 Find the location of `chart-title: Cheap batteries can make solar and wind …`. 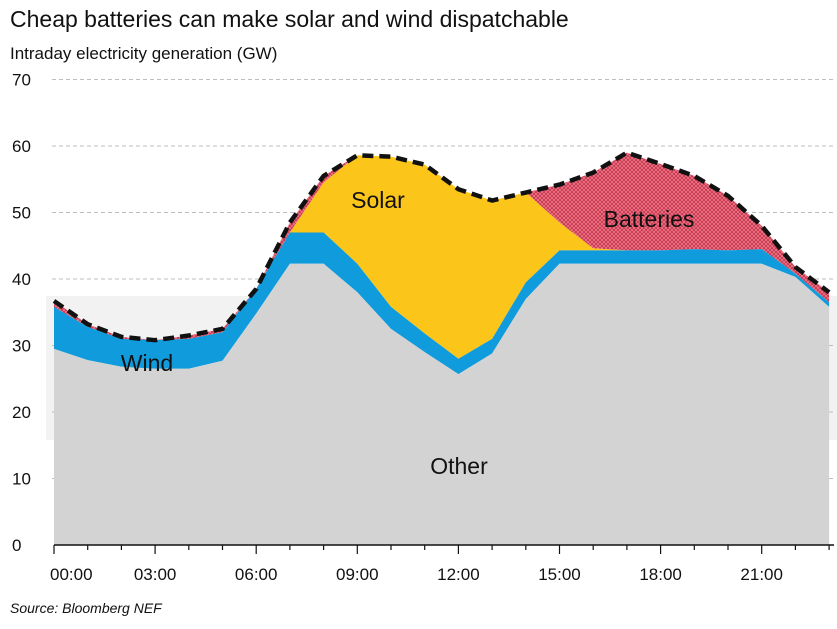

chart-title: Cheap batteries can make solar and wind … is located at coordinates (289, 19).